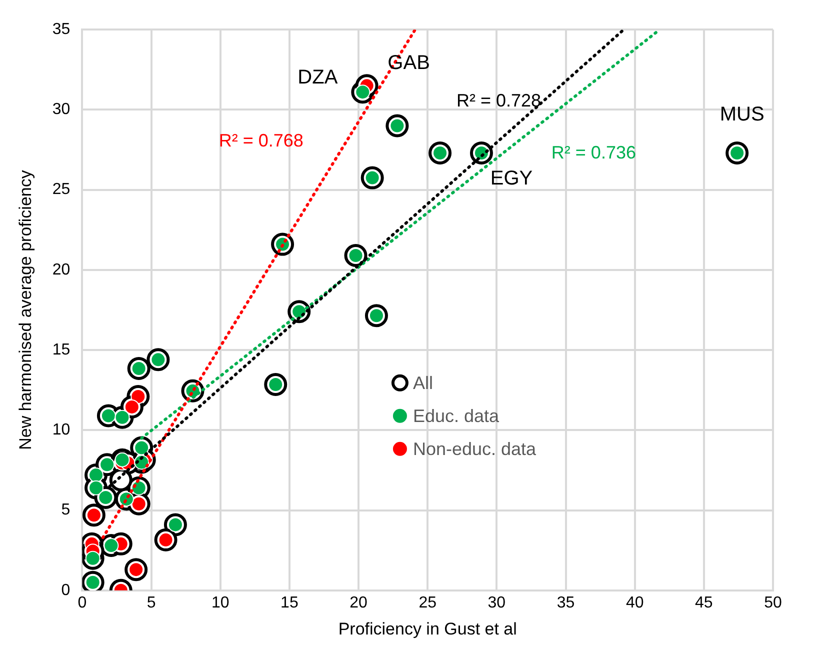 Image resolution: width=825 pixels, height=659 pixels. Describe the element at coordinates (742, 114) in the screenshot. I see `annotation: MUS` at that location.